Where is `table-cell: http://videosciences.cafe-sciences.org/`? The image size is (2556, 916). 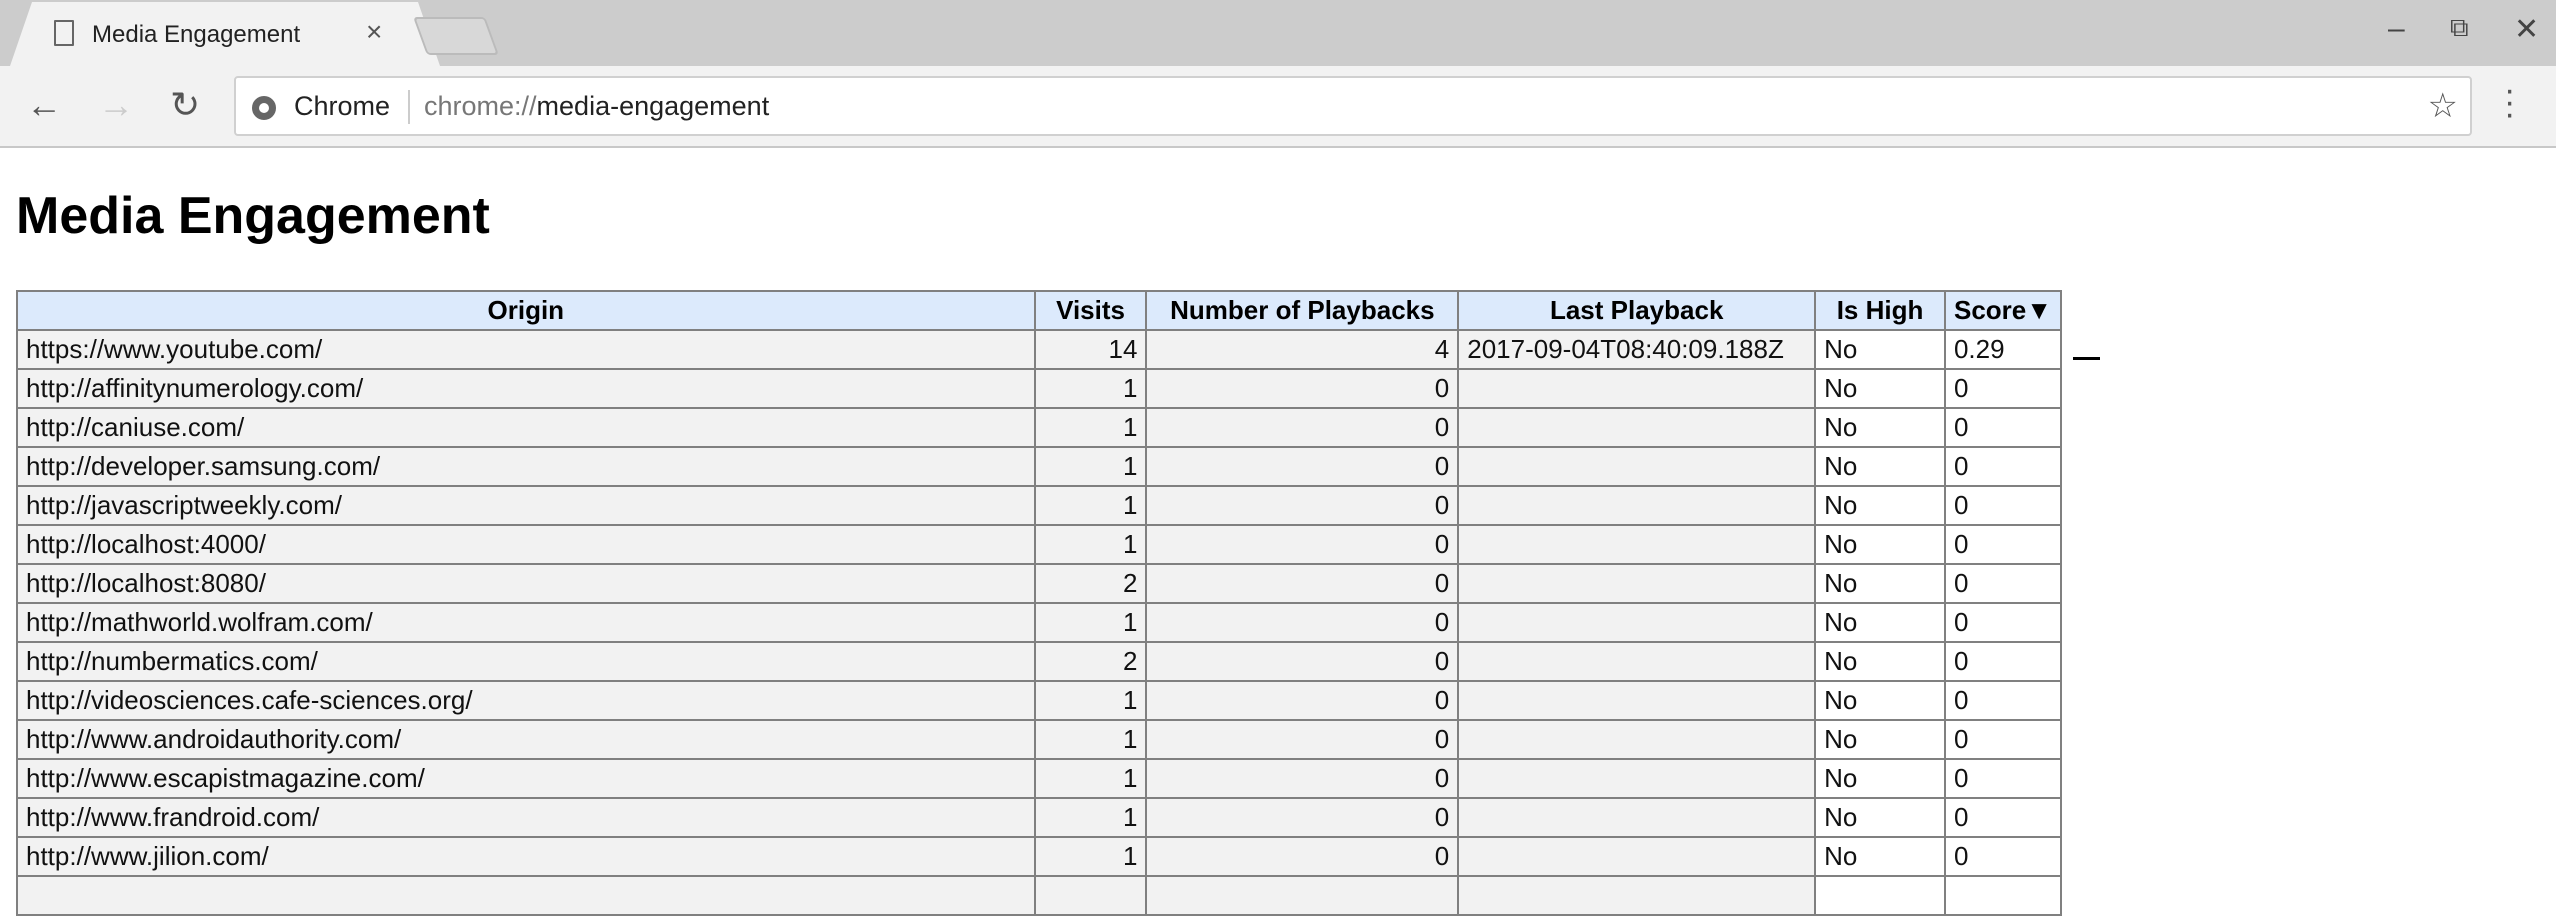 table-cell: http://videosciences.cafe-sciences.org/ is located at coordinates (526, 700).